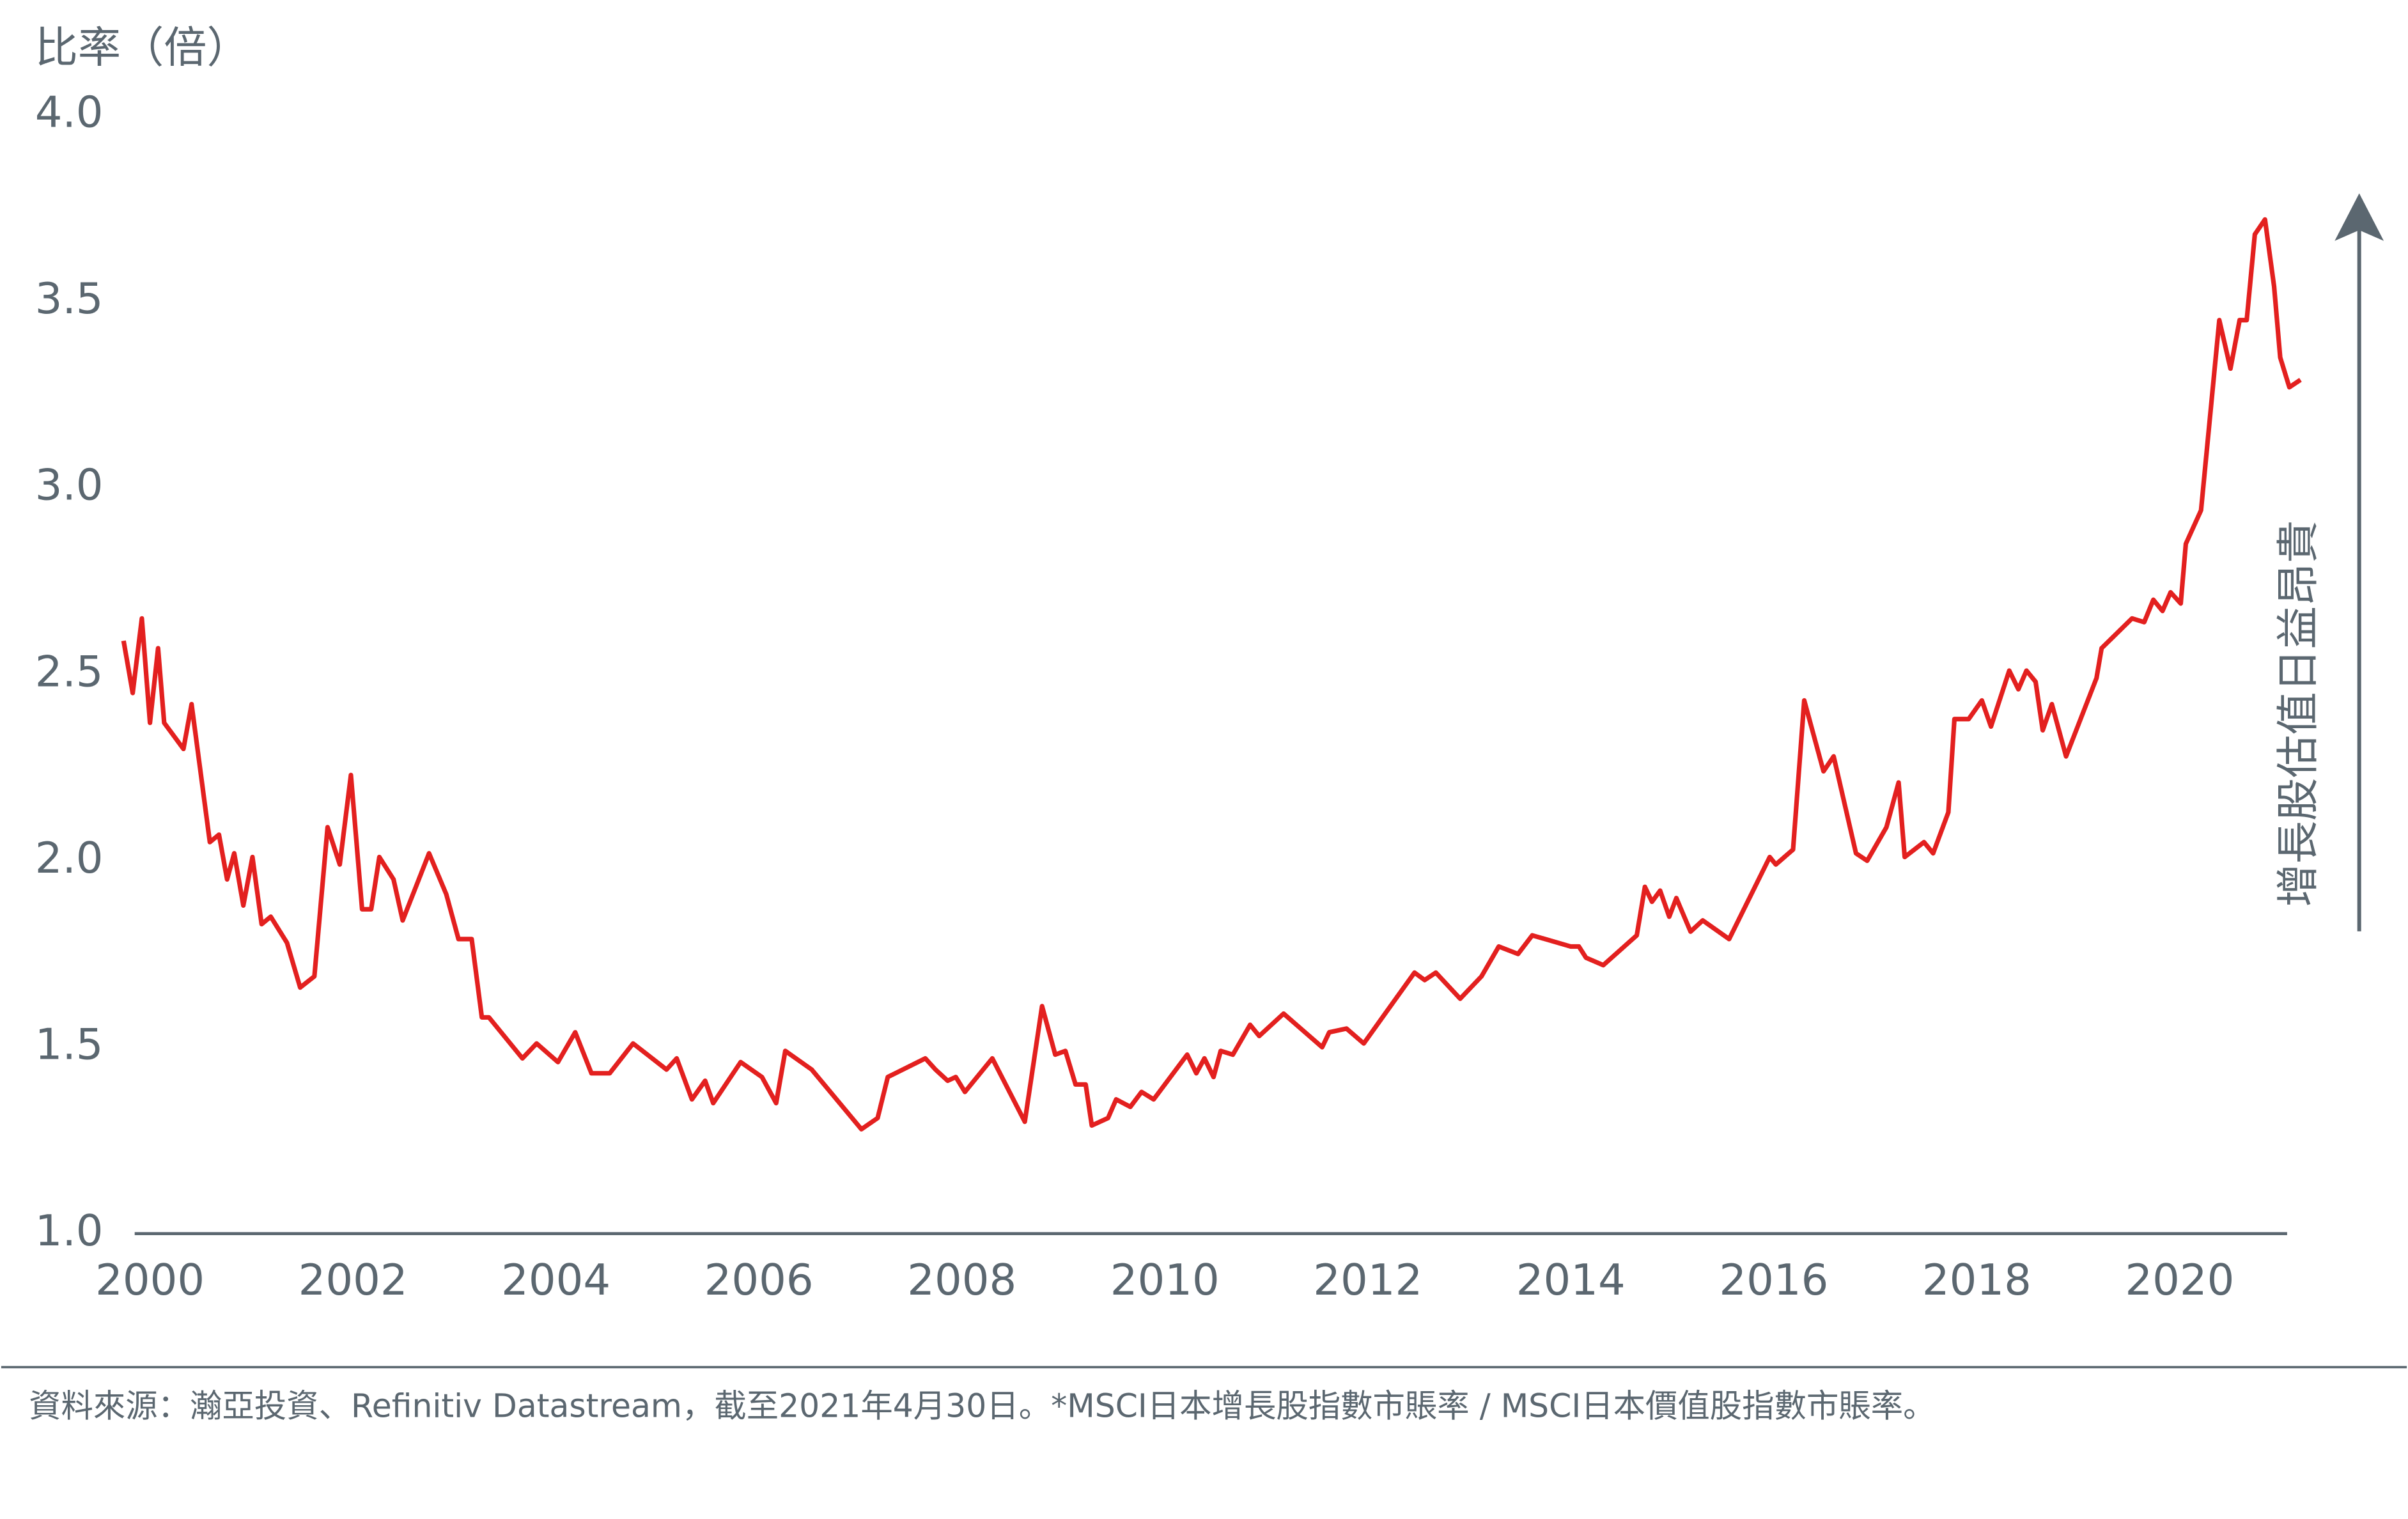  Describe the element at coordinates (1165, 1280) in the screenshot. I see `x-tick-label: 2010` at that location.